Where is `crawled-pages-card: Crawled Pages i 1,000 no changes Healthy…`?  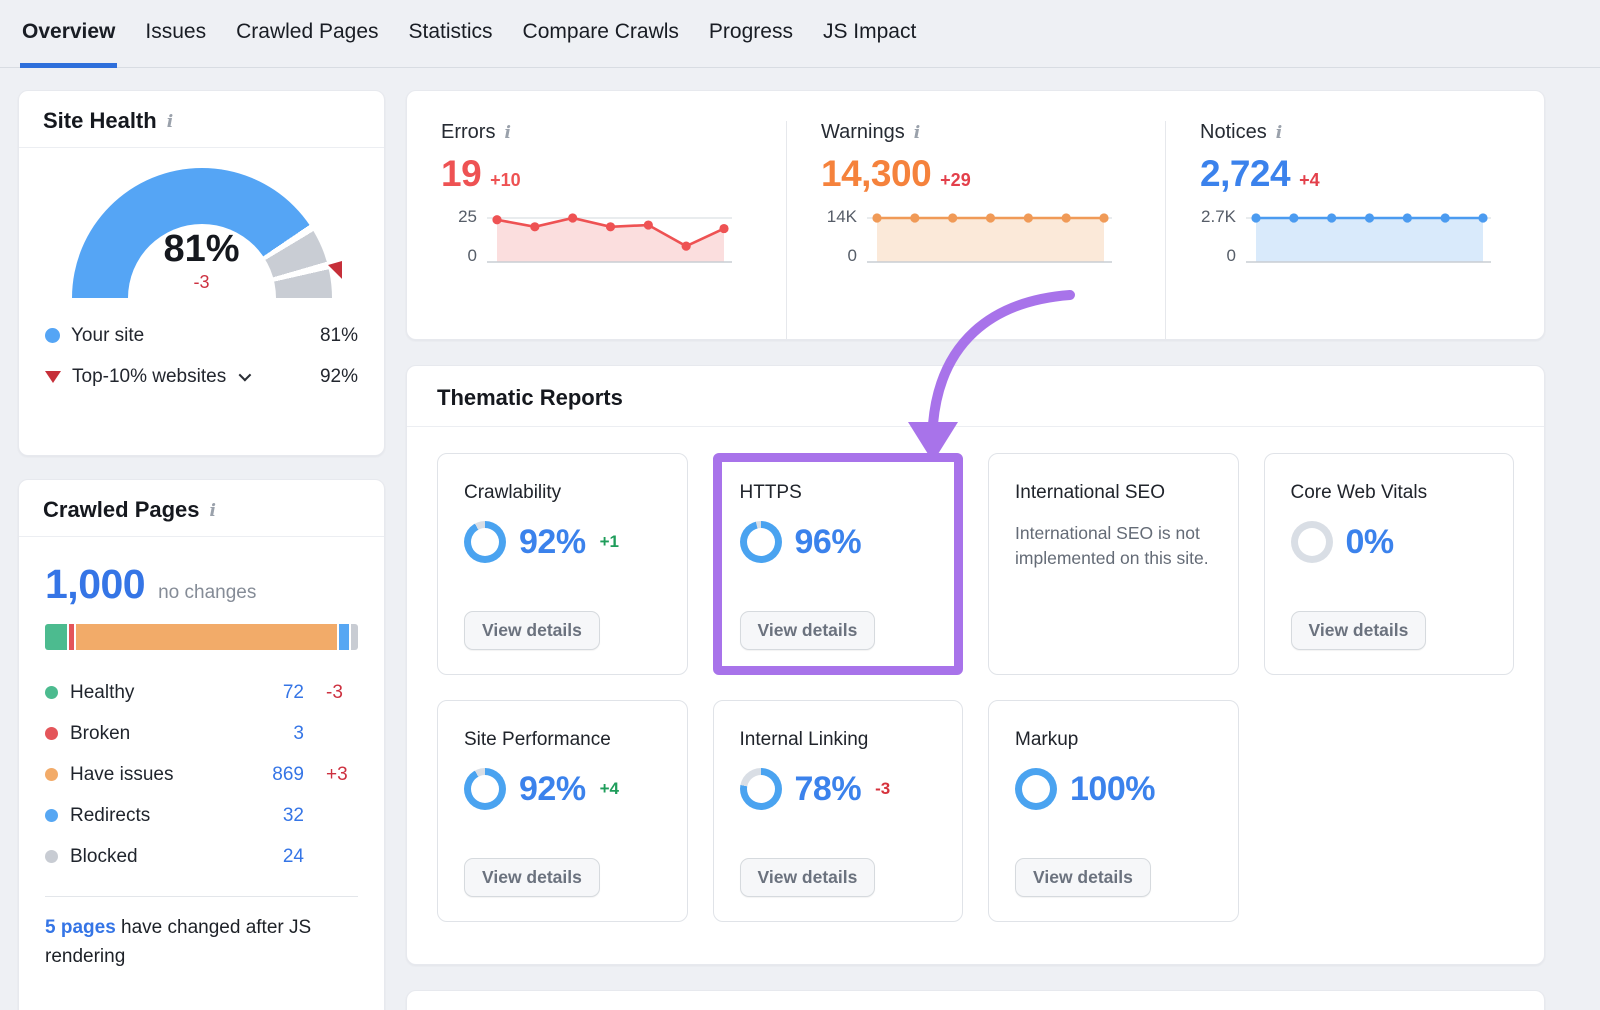 crawled-pages-card: Crawled Pages i 1,000 no changes Healthy… is located at coordinates (201, 744).